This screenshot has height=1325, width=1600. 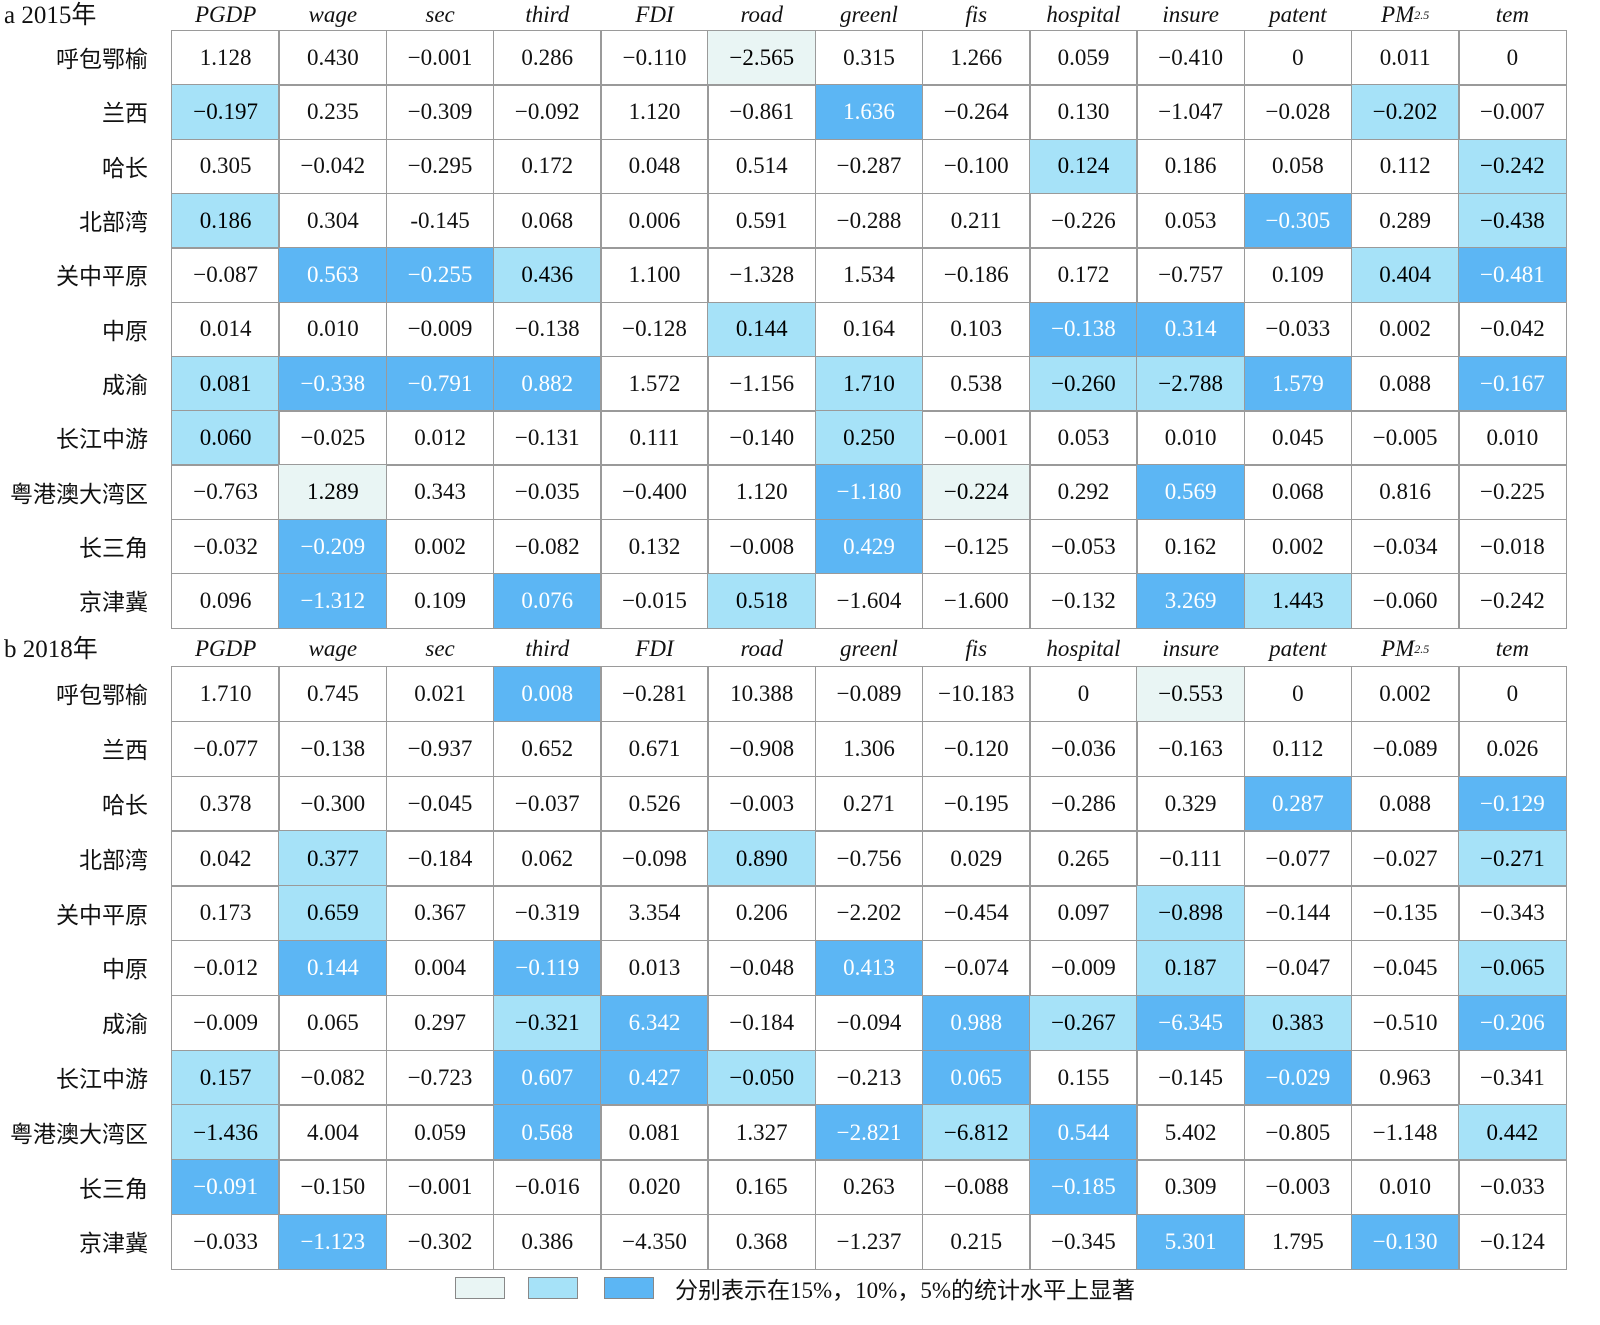 I want to click on row-label: 成渝, so click(x=125, y=1025).